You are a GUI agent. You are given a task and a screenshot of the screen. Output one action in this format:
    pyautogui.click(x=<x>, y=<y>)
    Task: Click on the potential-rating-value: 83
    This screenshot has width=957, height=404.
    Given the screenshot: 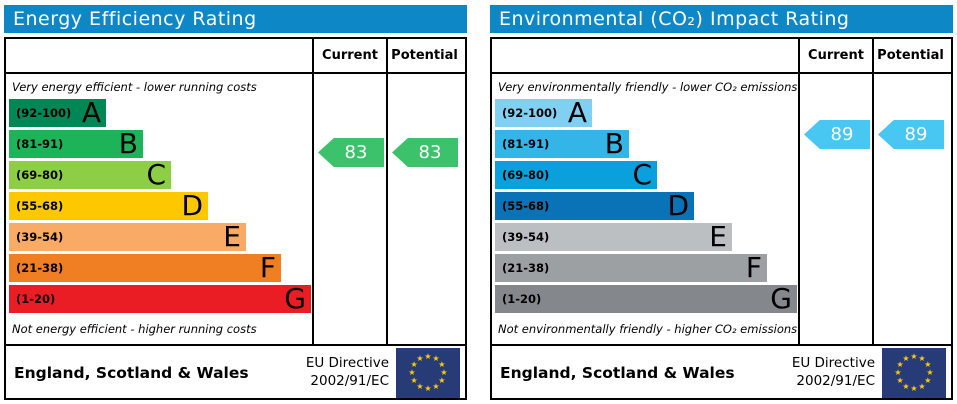 What is the action you would take?
    pyautogui.click(x=430, y=152)
    